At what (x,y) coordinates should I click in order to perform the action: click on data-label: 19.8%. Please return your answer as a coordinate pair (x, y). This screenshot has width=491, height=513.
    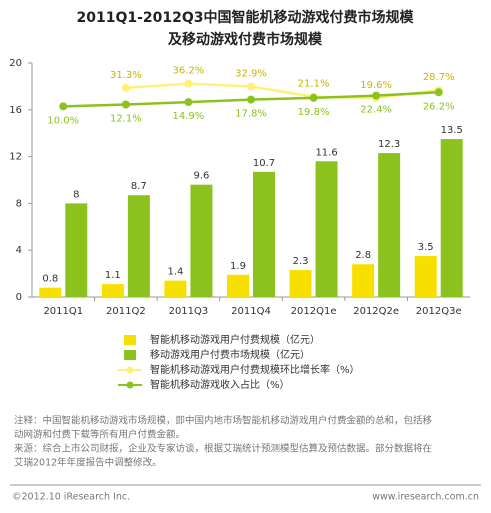
    Looking at the image, I should click on (314, 112).